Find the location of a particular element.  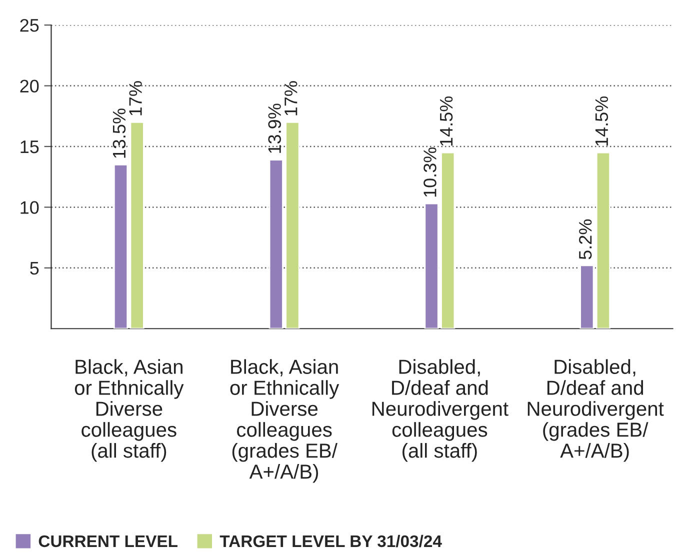

legend-label: CURRENT LEVEL is located at coordinates (108, 541).